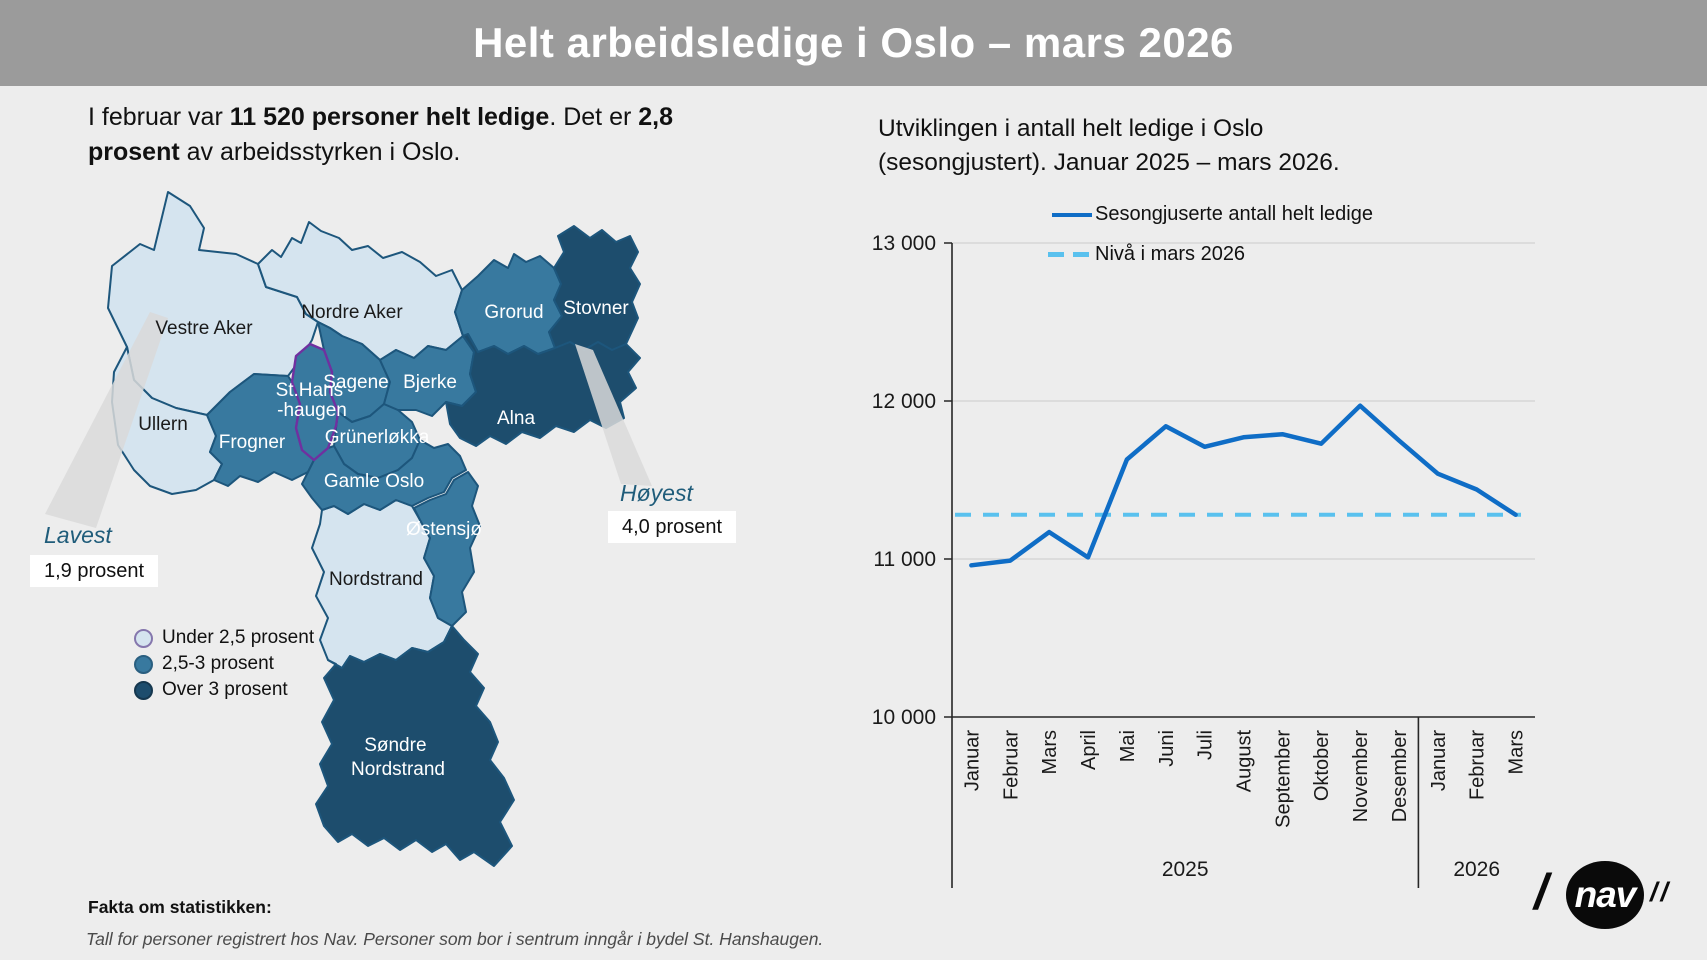 Image resolution: width=1707 pixels, height=960 pixels. What do you see at coordinates (594, 117) in the screenshot?
I see `intro-segment: . Det er` at bounding box center [594, 117].